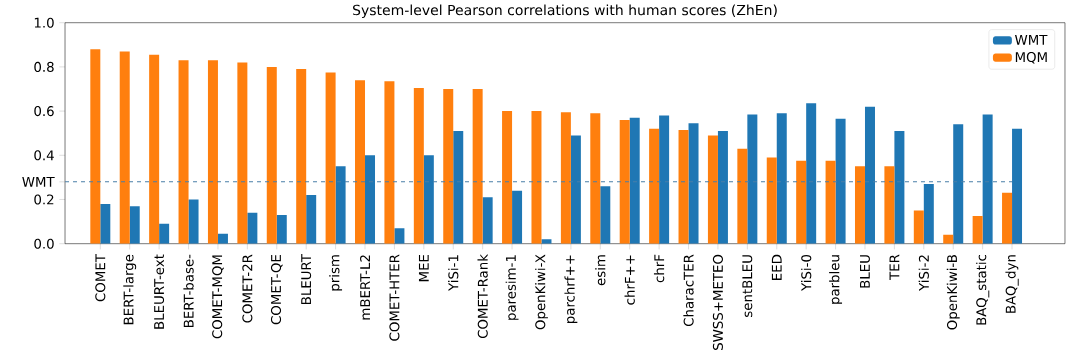  What do you see at coordinates (100, 278) in the screenshot?
I see `x-tick-label: COMET` at bounding box center [100, 278].